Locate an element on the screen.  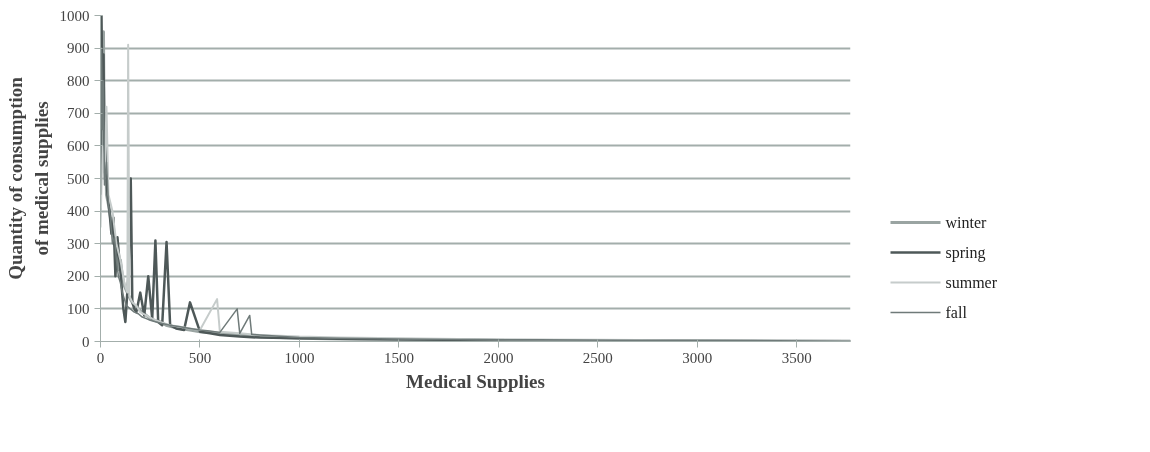
x-tick-label: 0 is located at coordinates (100, 357).